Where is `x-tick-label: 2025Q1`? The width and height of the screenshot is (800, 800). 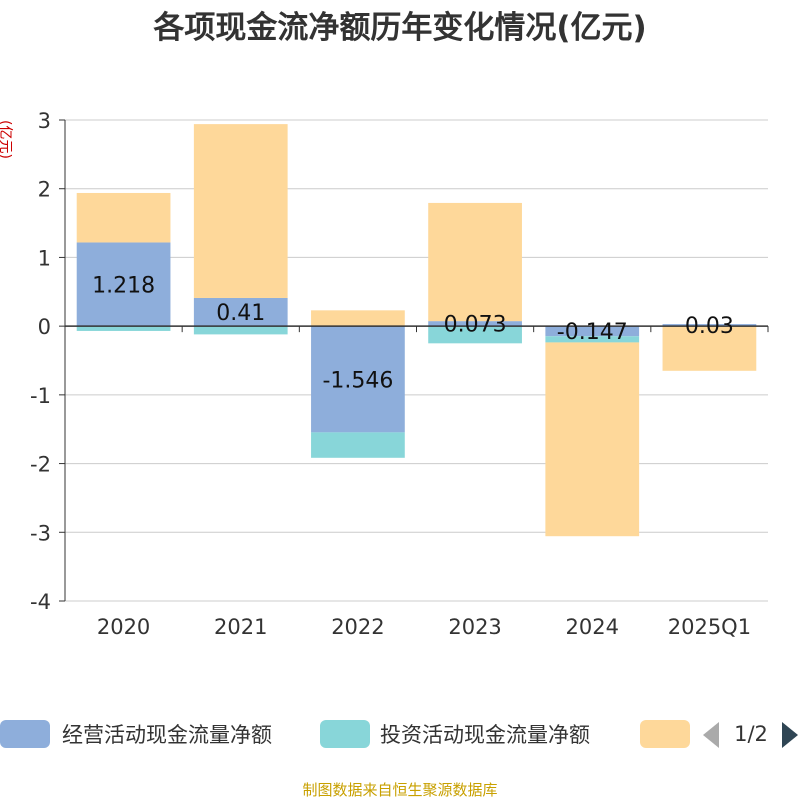
x-tick-label: 2025Q1 is located at coordinates (709, 627).